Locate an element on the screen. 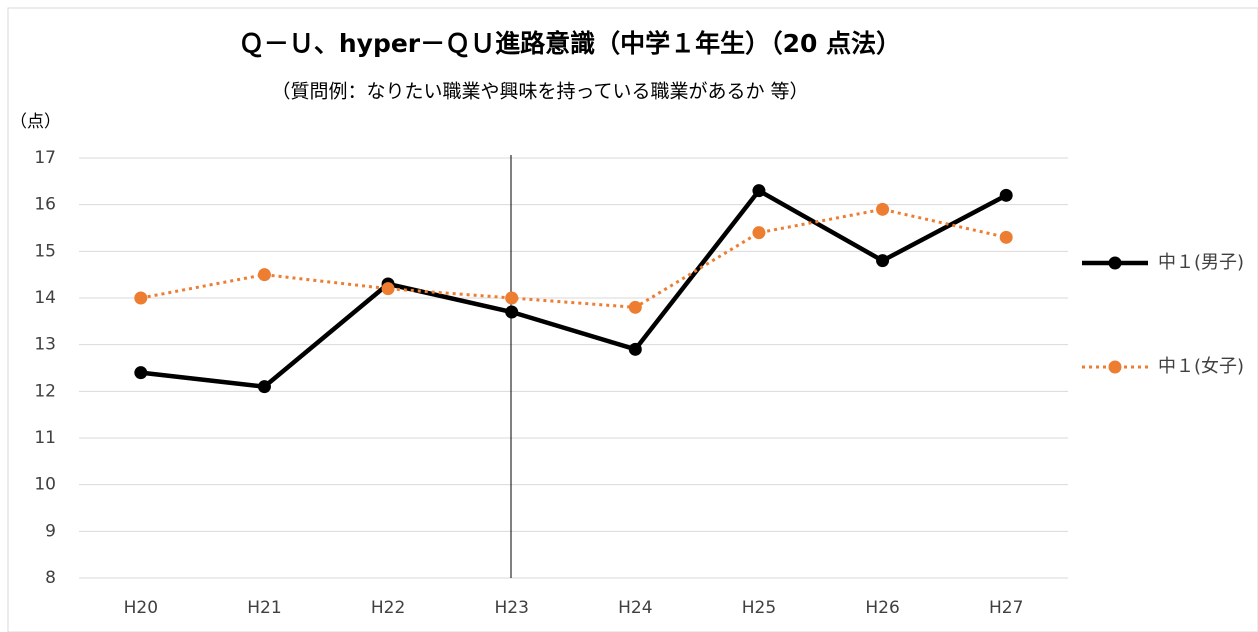 The height and width of the screenshot is (632, 1258). y-tick-label: 14 is located at coordinates (45, 298).